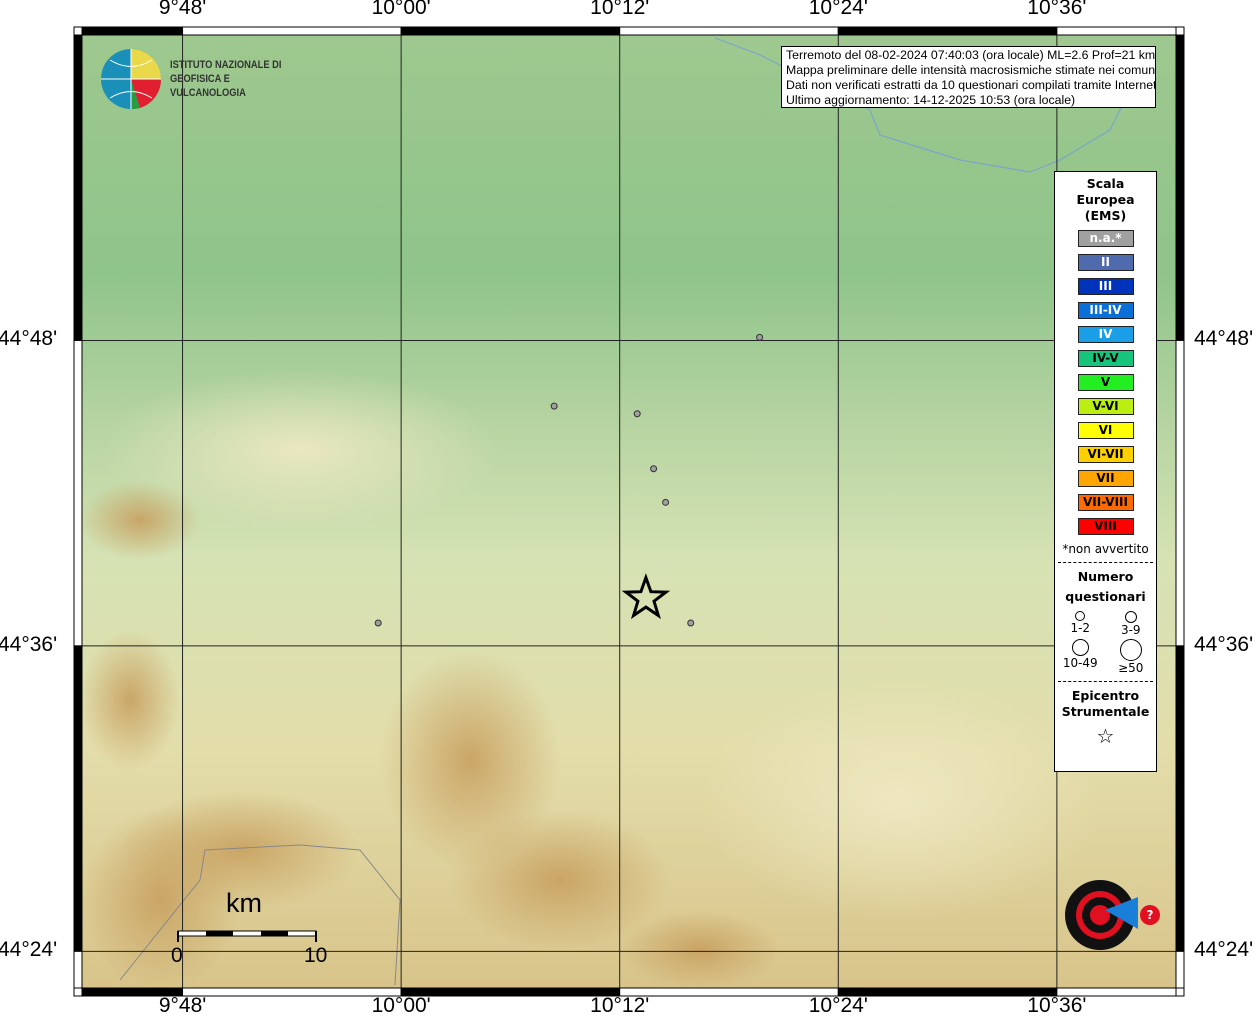  I want to click on intensity-swatch: VII-VIII, so click(1105, 502).